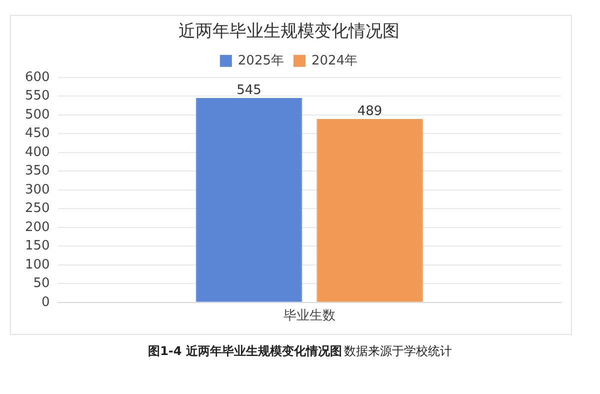  I want to click on y-tick-label: 550, so click(37, 96).